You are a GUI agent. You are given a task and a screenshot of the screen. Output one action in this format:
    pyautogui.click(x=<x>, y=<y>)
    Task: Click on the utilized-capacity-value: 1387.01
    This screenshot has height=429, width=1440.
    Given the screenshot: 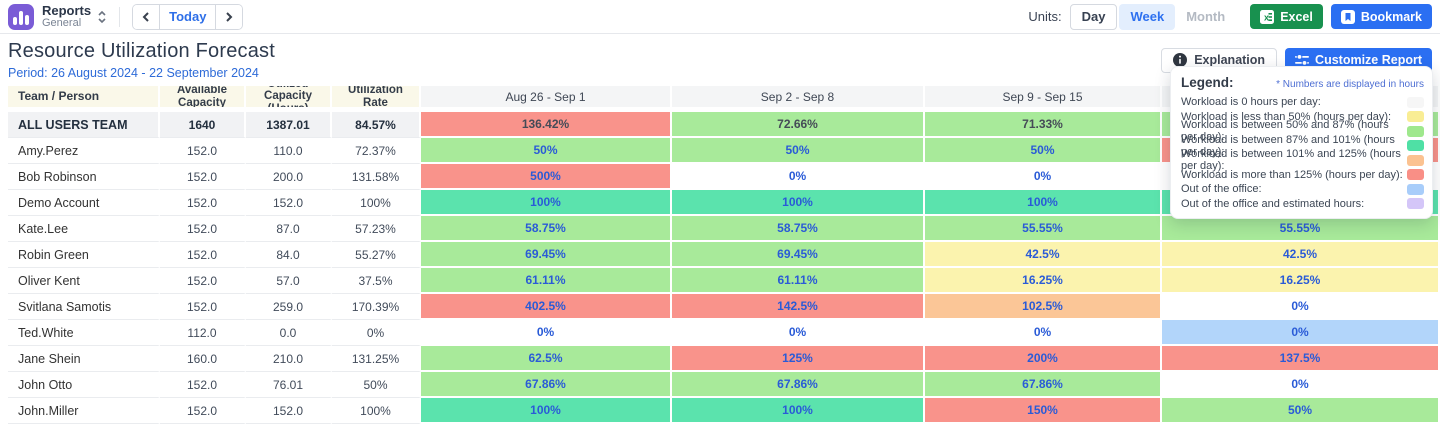 What is the action you would take?
    pyautogui.click(x=289, y=125)
    